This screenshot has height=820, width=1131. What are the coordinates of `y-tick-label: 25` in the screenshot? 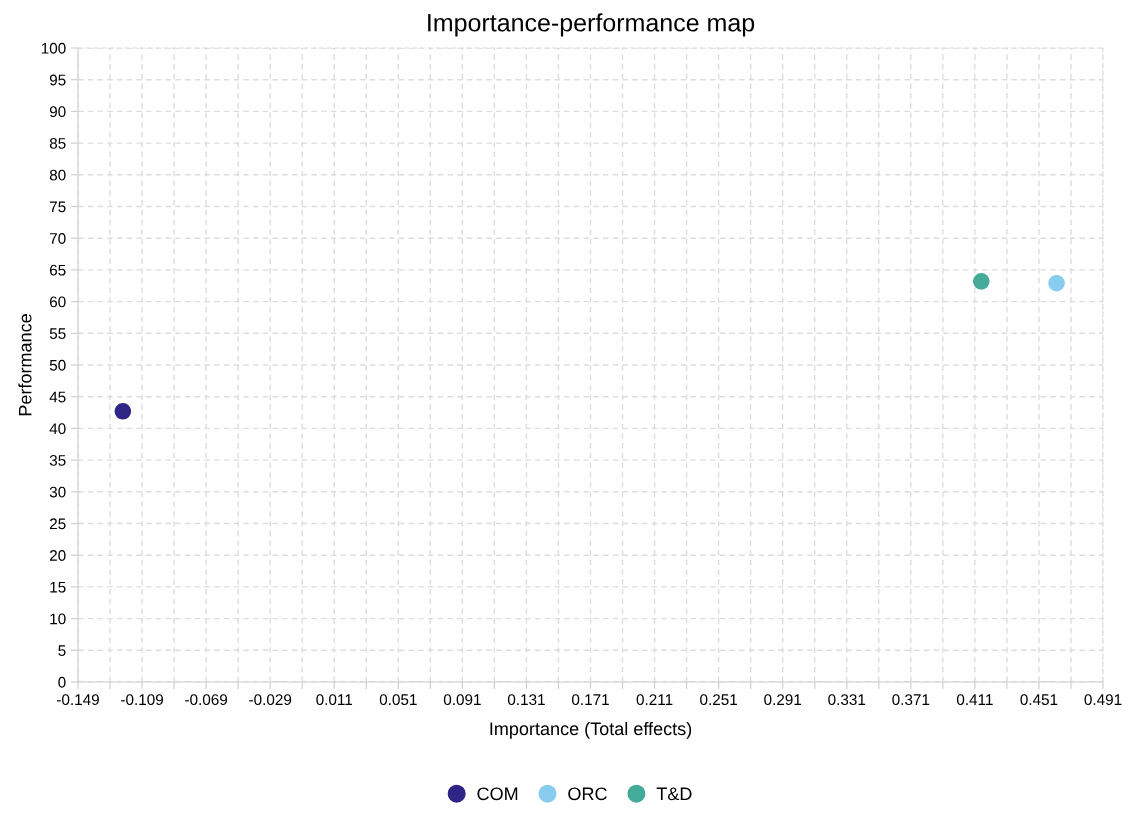 It's located at (57, 524).